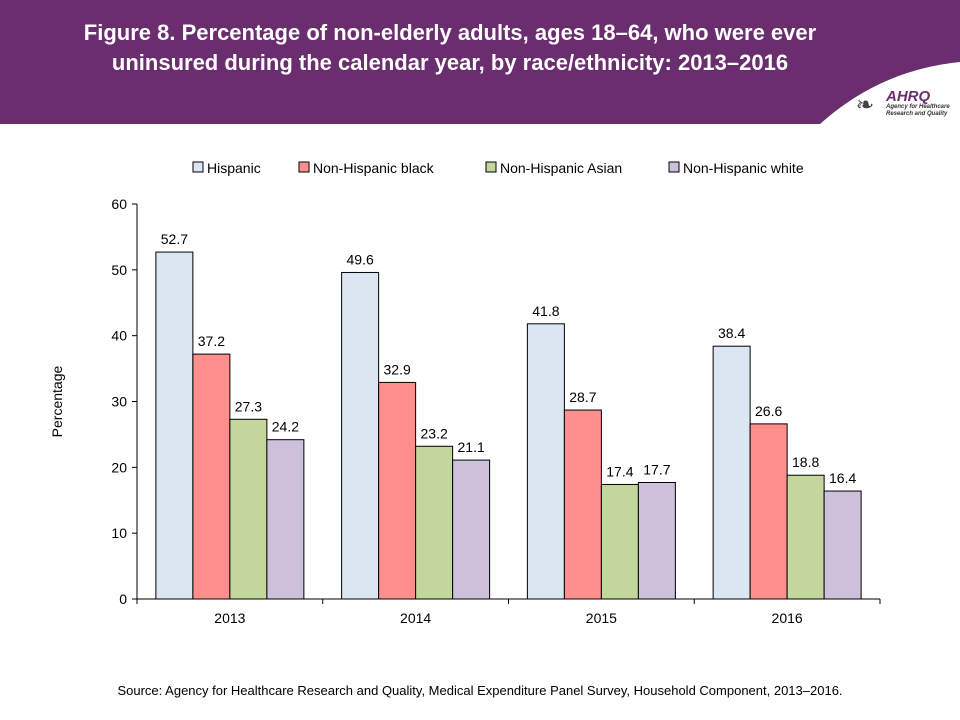 The width and height of the screenshot is (960, 720). Describe the element at coordinates (656, 469) in the screenshot. I see `data-label: 17.7` at that location.